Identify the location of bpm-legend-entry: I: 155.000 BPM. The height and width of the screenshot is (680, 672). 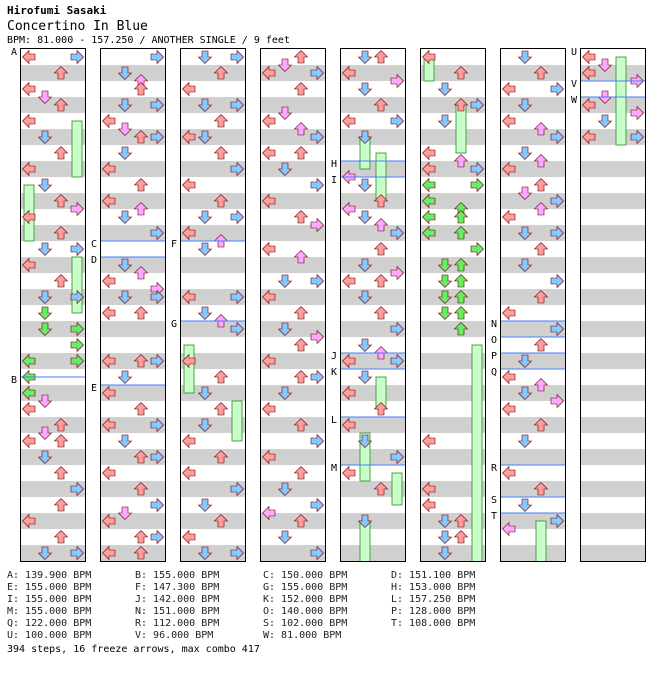
(49, 599).